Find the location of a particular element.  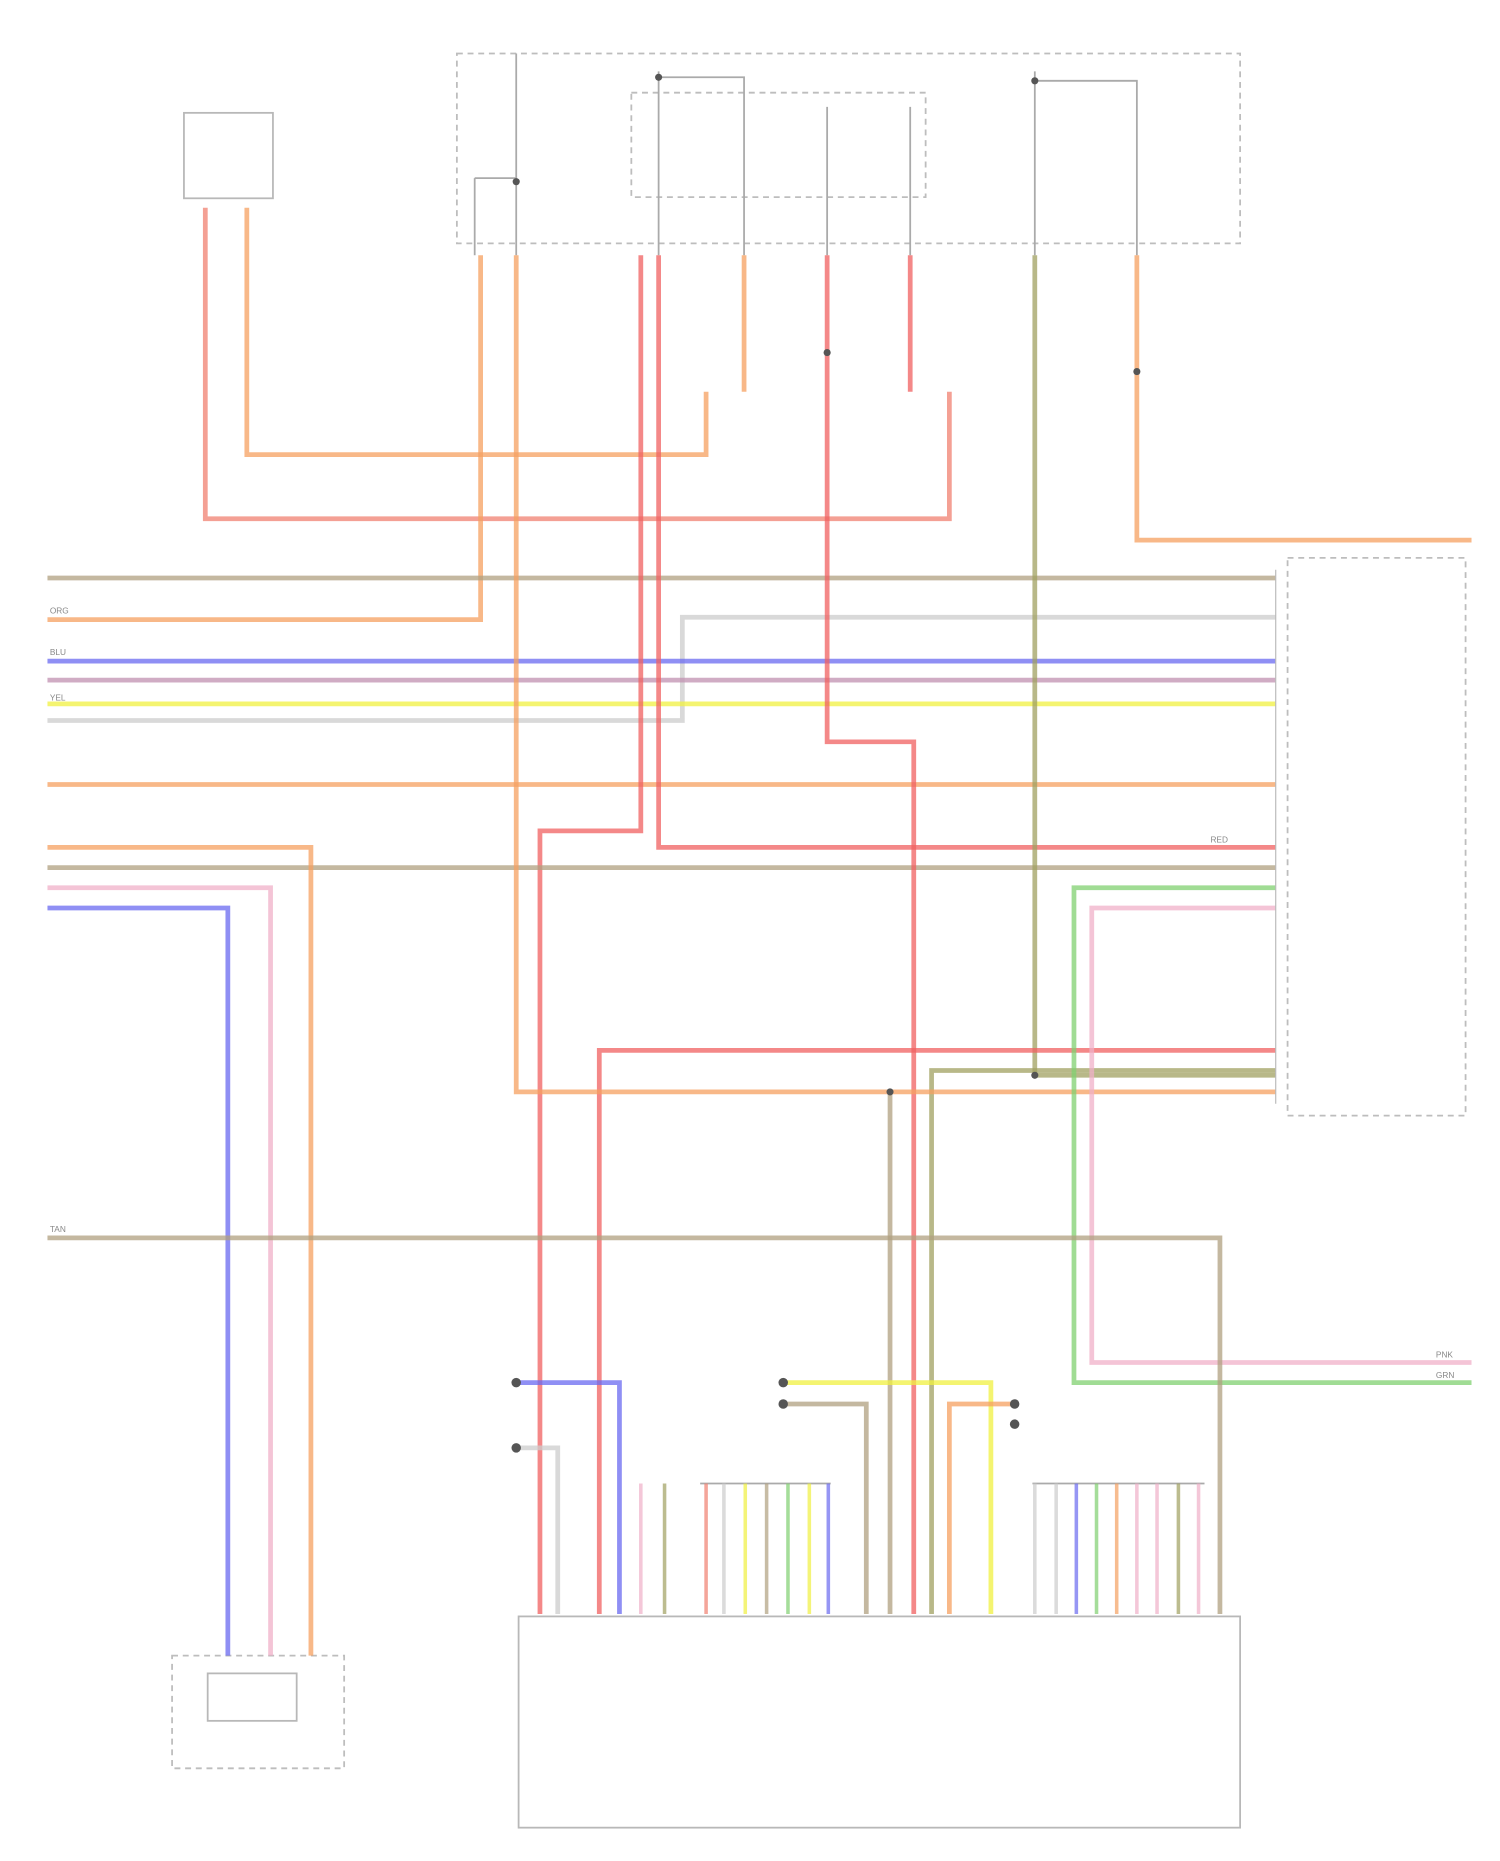

label-orange: ORG is located at coordinates (59, 611).